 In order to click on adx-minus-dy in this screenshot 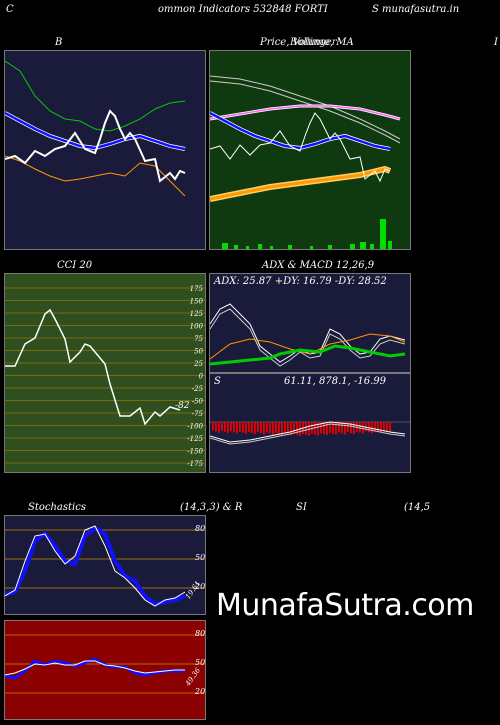, I will do `click(308, 337)`.